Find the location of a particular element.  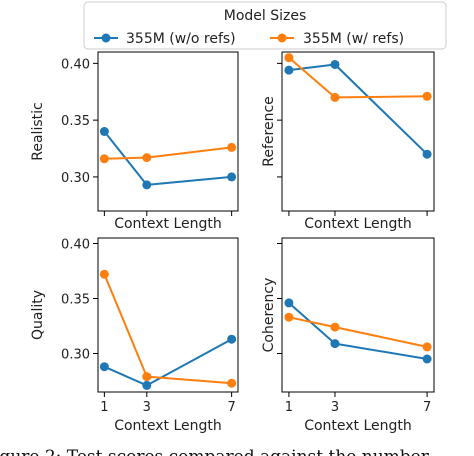

y-axis-label: Coherency is located at coordinates (269, 315).